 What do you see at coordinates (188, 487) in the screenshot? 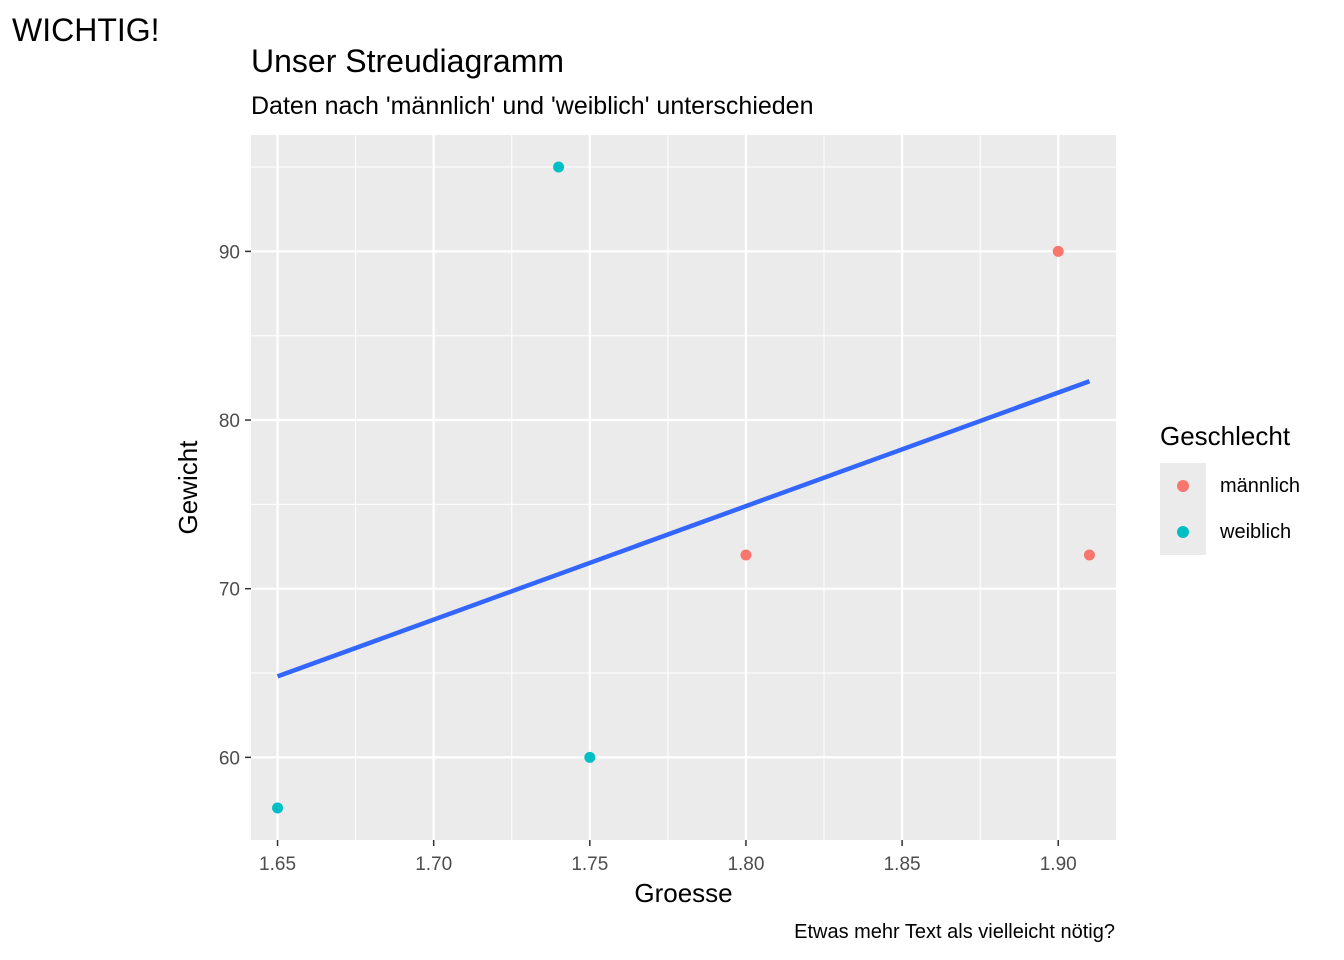
I see `y-axis-title: Gewicht` at bounding box center [188, 487].